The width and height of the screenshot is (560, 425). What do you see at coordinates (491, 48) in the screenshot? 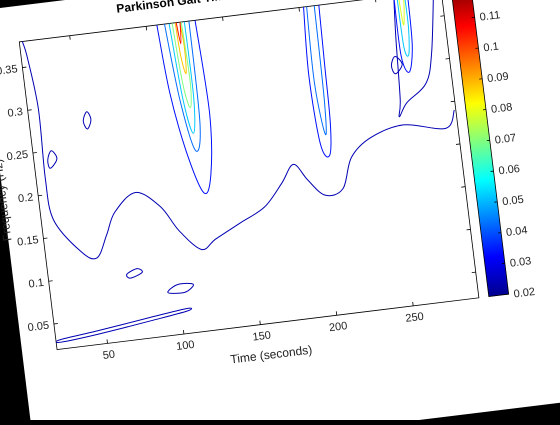
I see `colorbar-tick-label: 0.1` at bounding box center [491, 48].